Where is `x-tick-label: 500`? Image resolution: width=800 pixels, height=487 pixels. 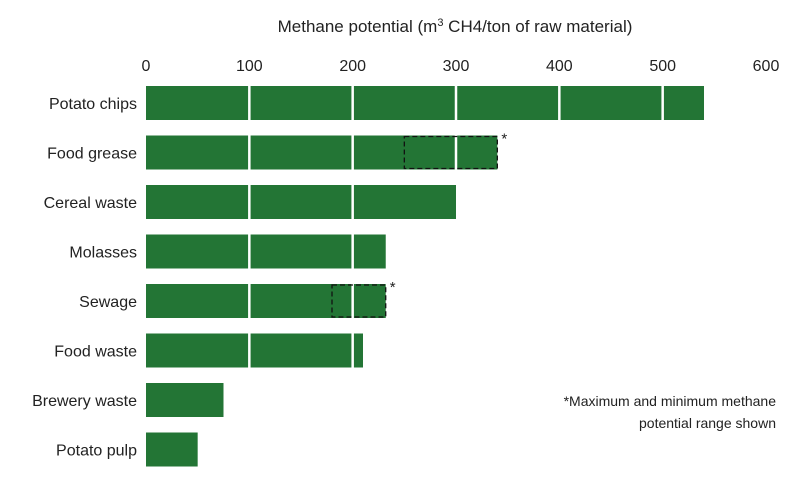
x-tick-label: 500 is located at coordinates (662, 66).